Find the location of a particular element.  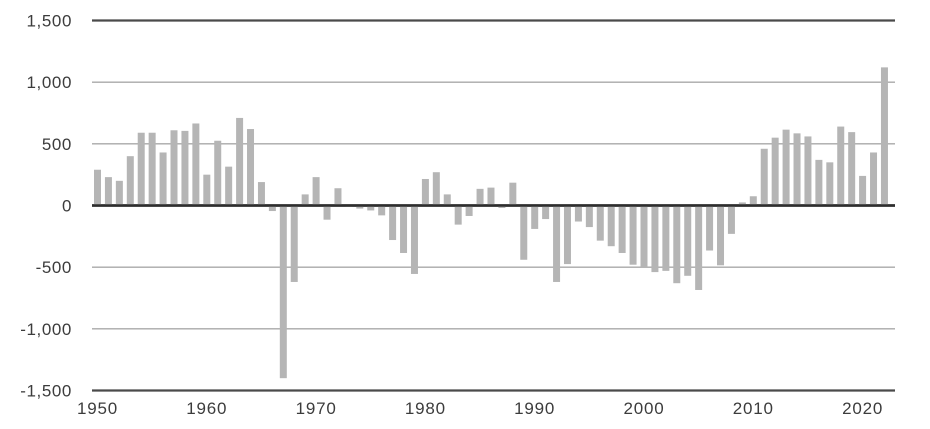

bar-year-2012 is located at coordinates (775, 171).